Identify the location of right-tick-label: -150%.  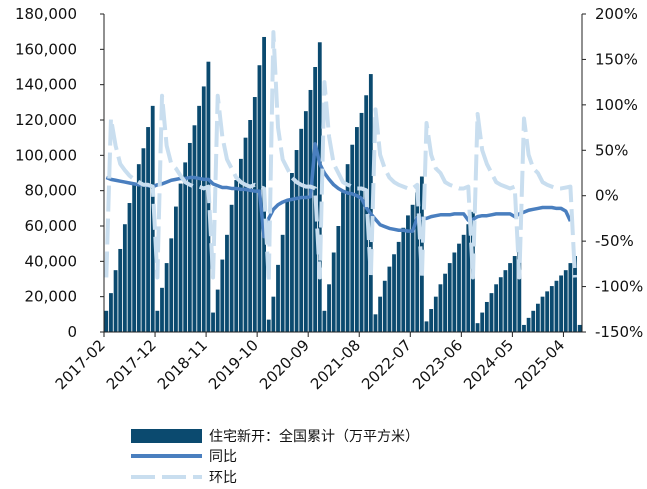
(619, 332).